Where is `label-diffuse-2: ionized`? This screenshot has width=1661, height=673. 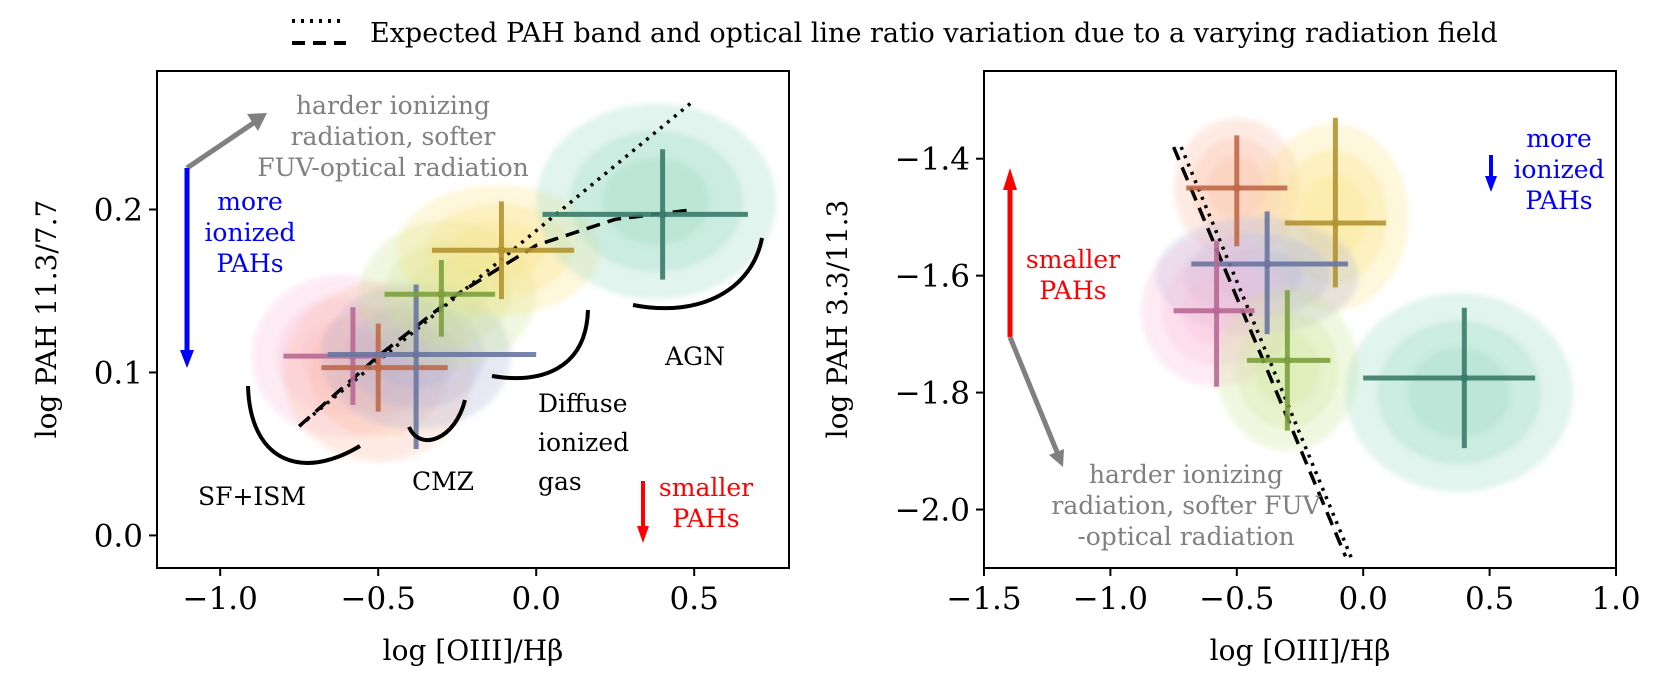 label-diffuse-2: ionized is located at coordinates (583, 442).